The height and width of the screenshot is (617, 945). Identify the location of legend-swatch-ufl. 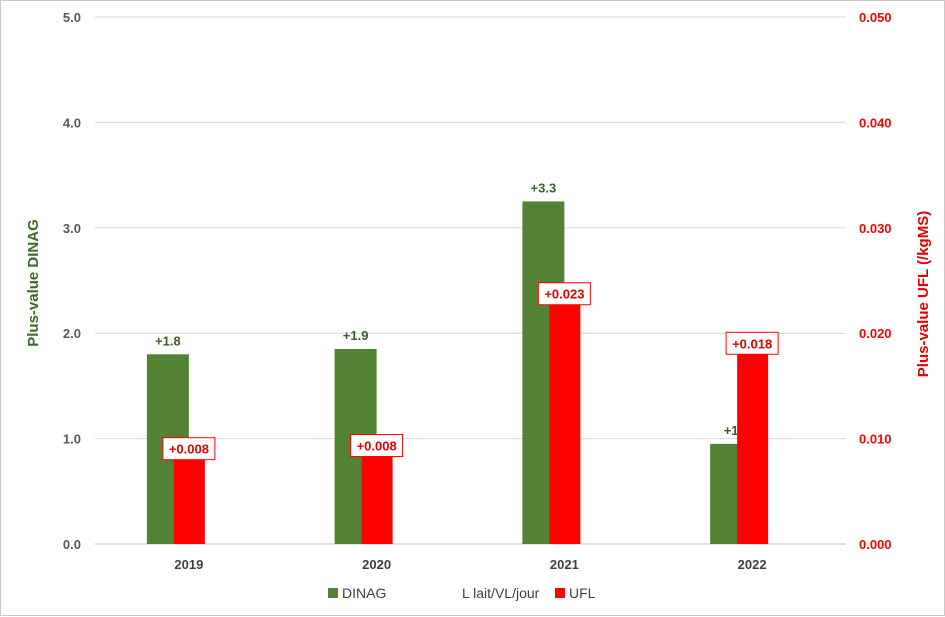
(560, 593).